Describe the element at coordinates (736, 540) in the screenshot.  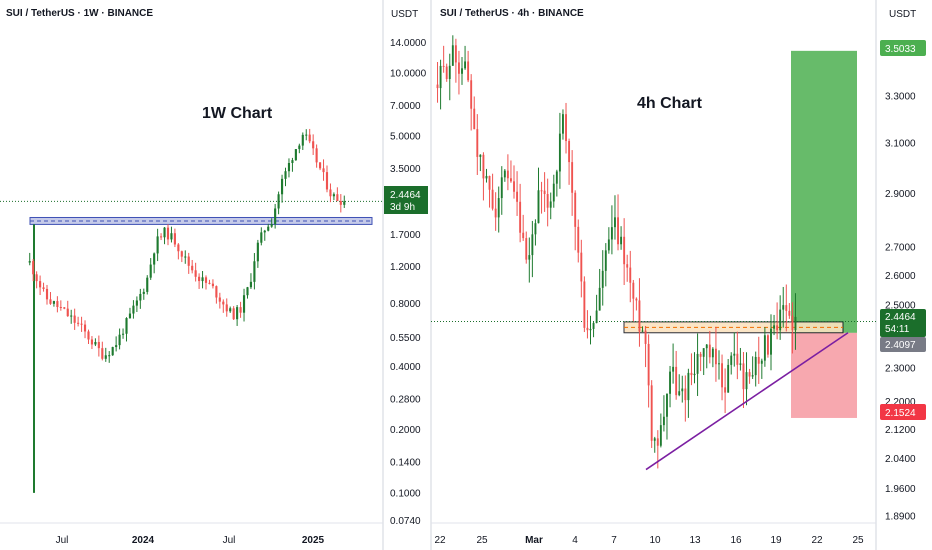
I see `time-tick-label: 16` at that location.